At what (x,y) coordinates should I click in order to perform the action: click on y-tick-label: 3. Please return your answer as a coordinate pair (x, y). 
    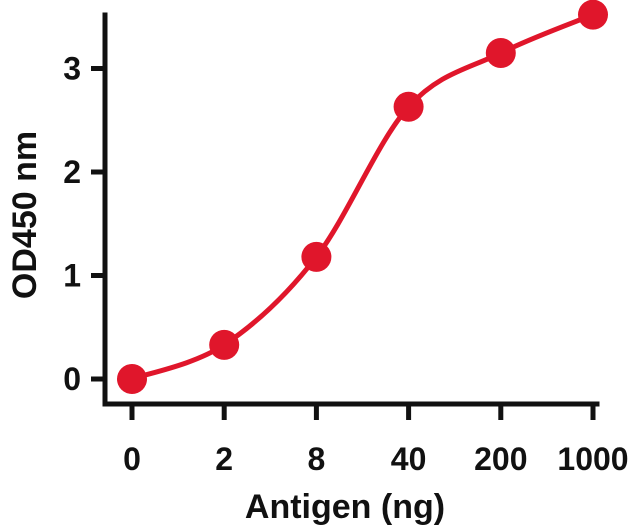
    Looking at the image, I should click on (72, 69).